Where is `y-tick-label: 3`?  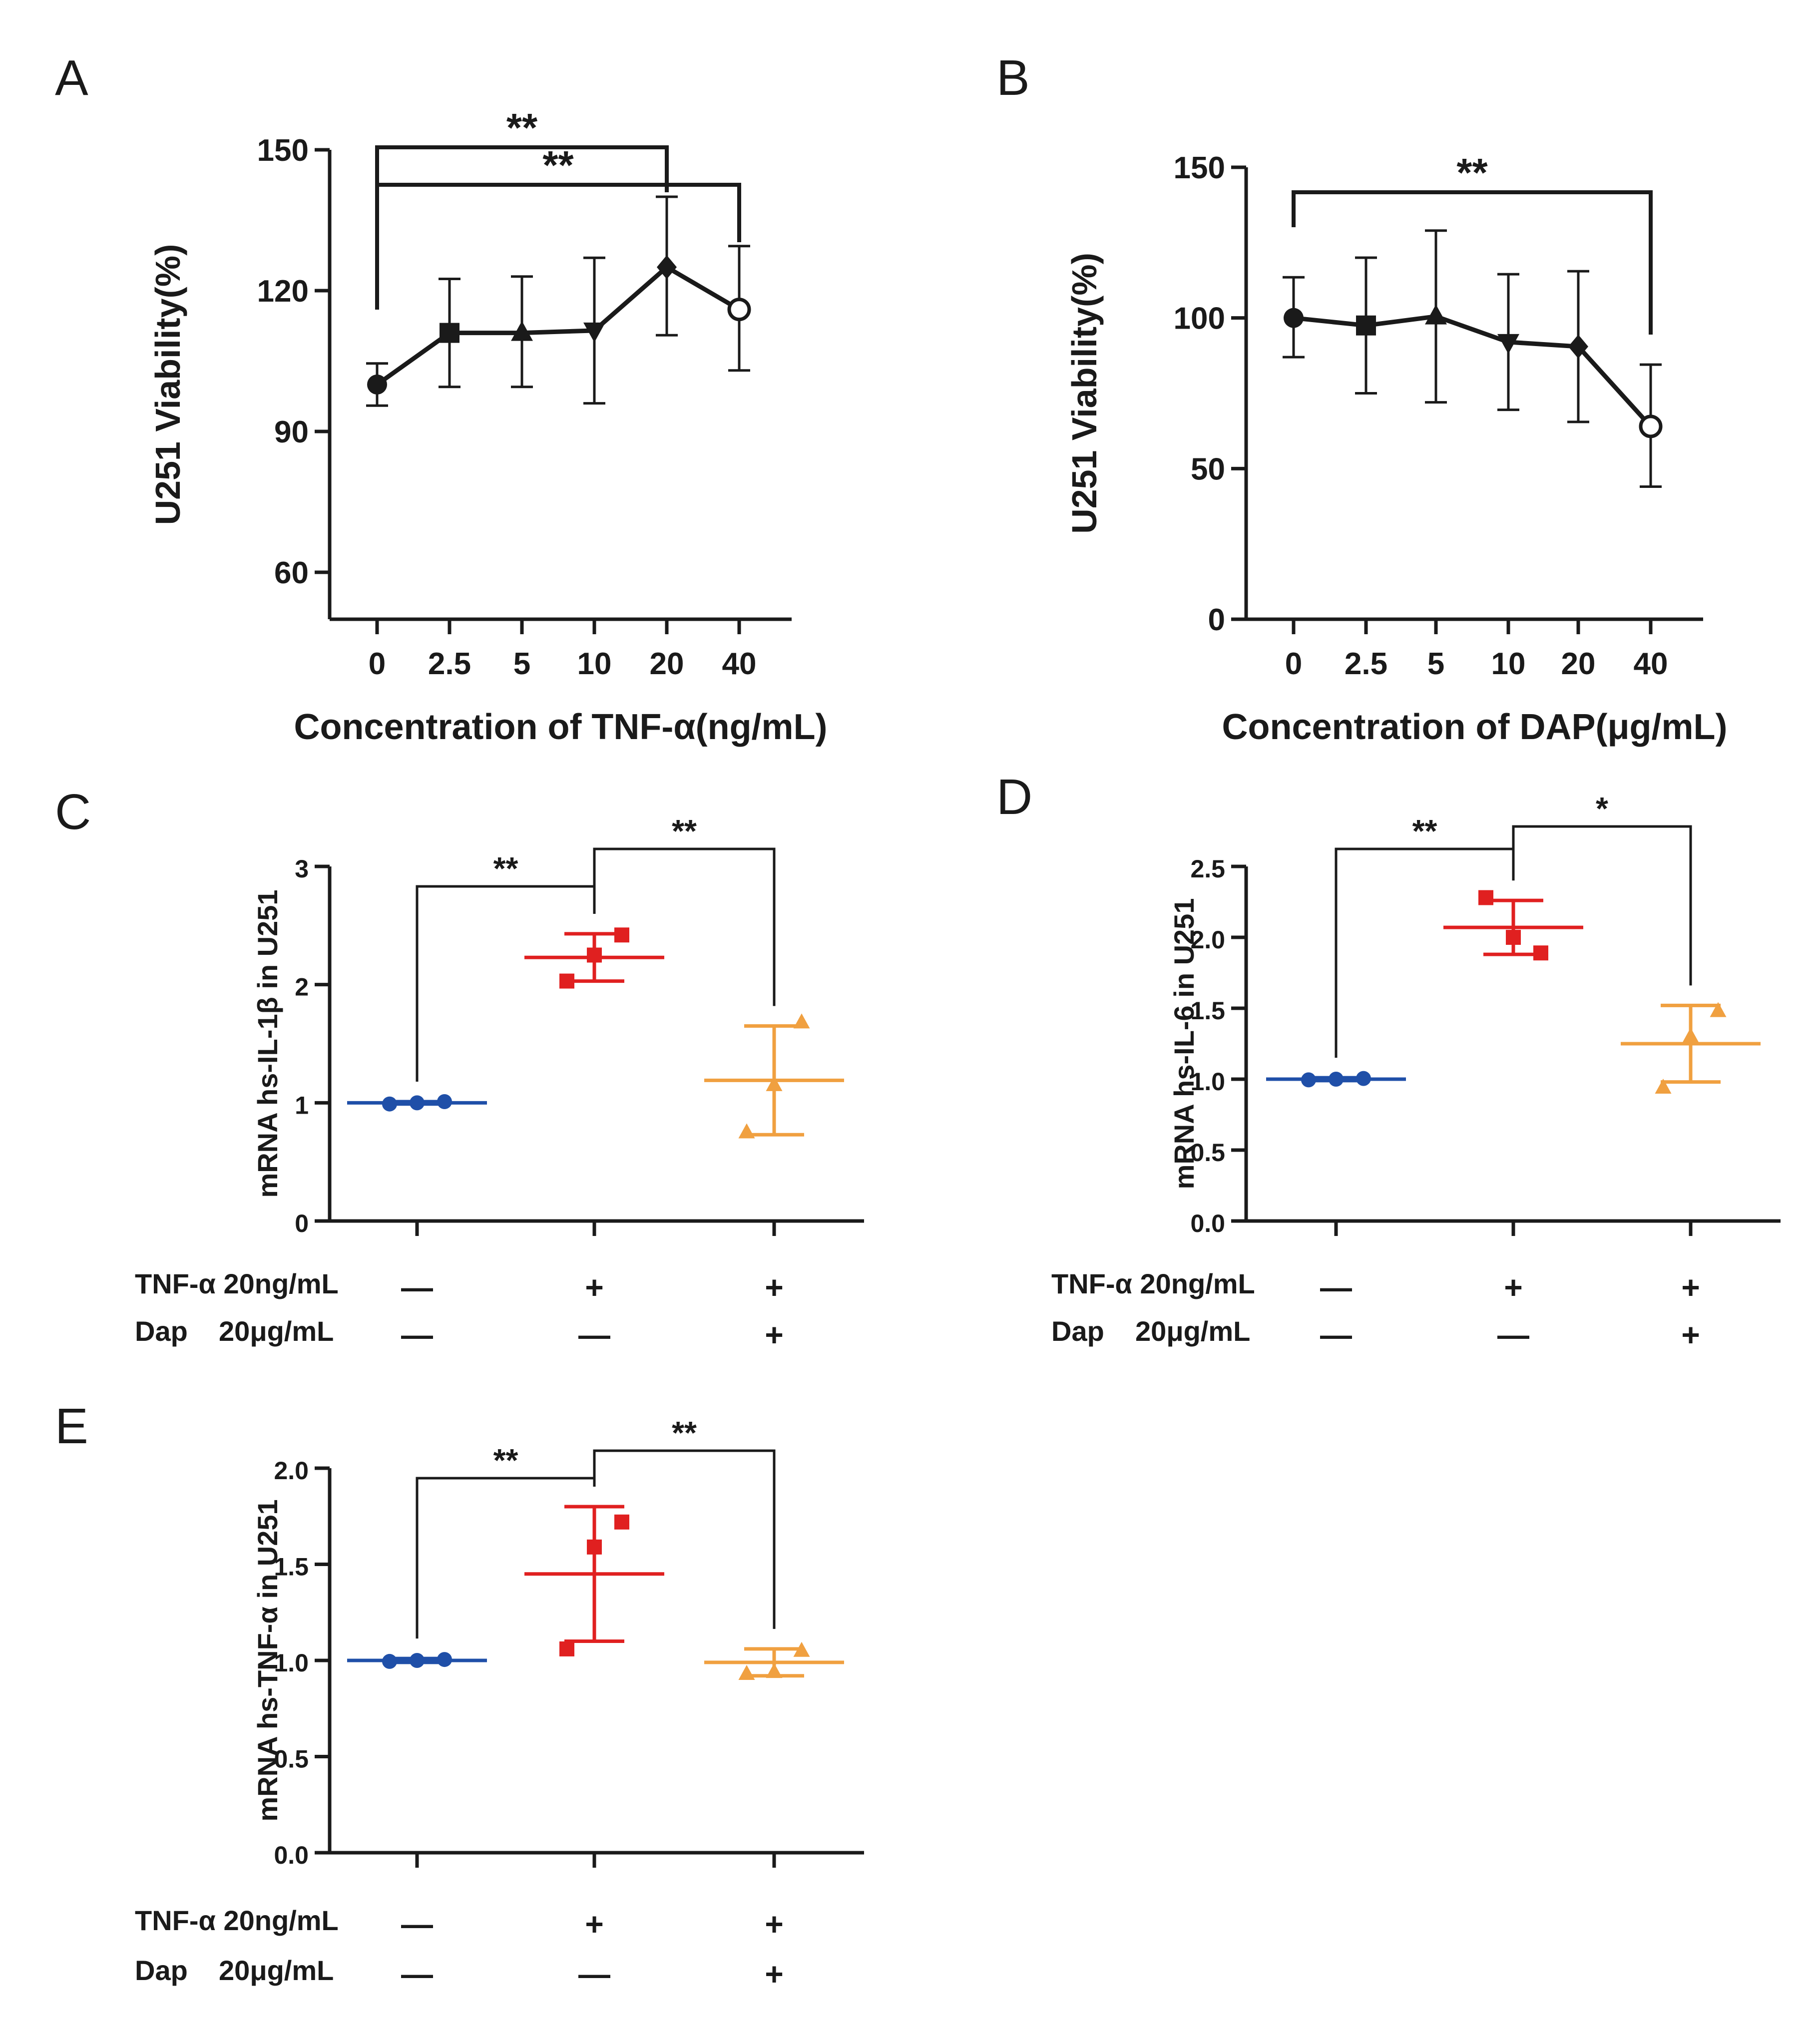 y-tick-label: 3 is located at coordinates (302, 869).